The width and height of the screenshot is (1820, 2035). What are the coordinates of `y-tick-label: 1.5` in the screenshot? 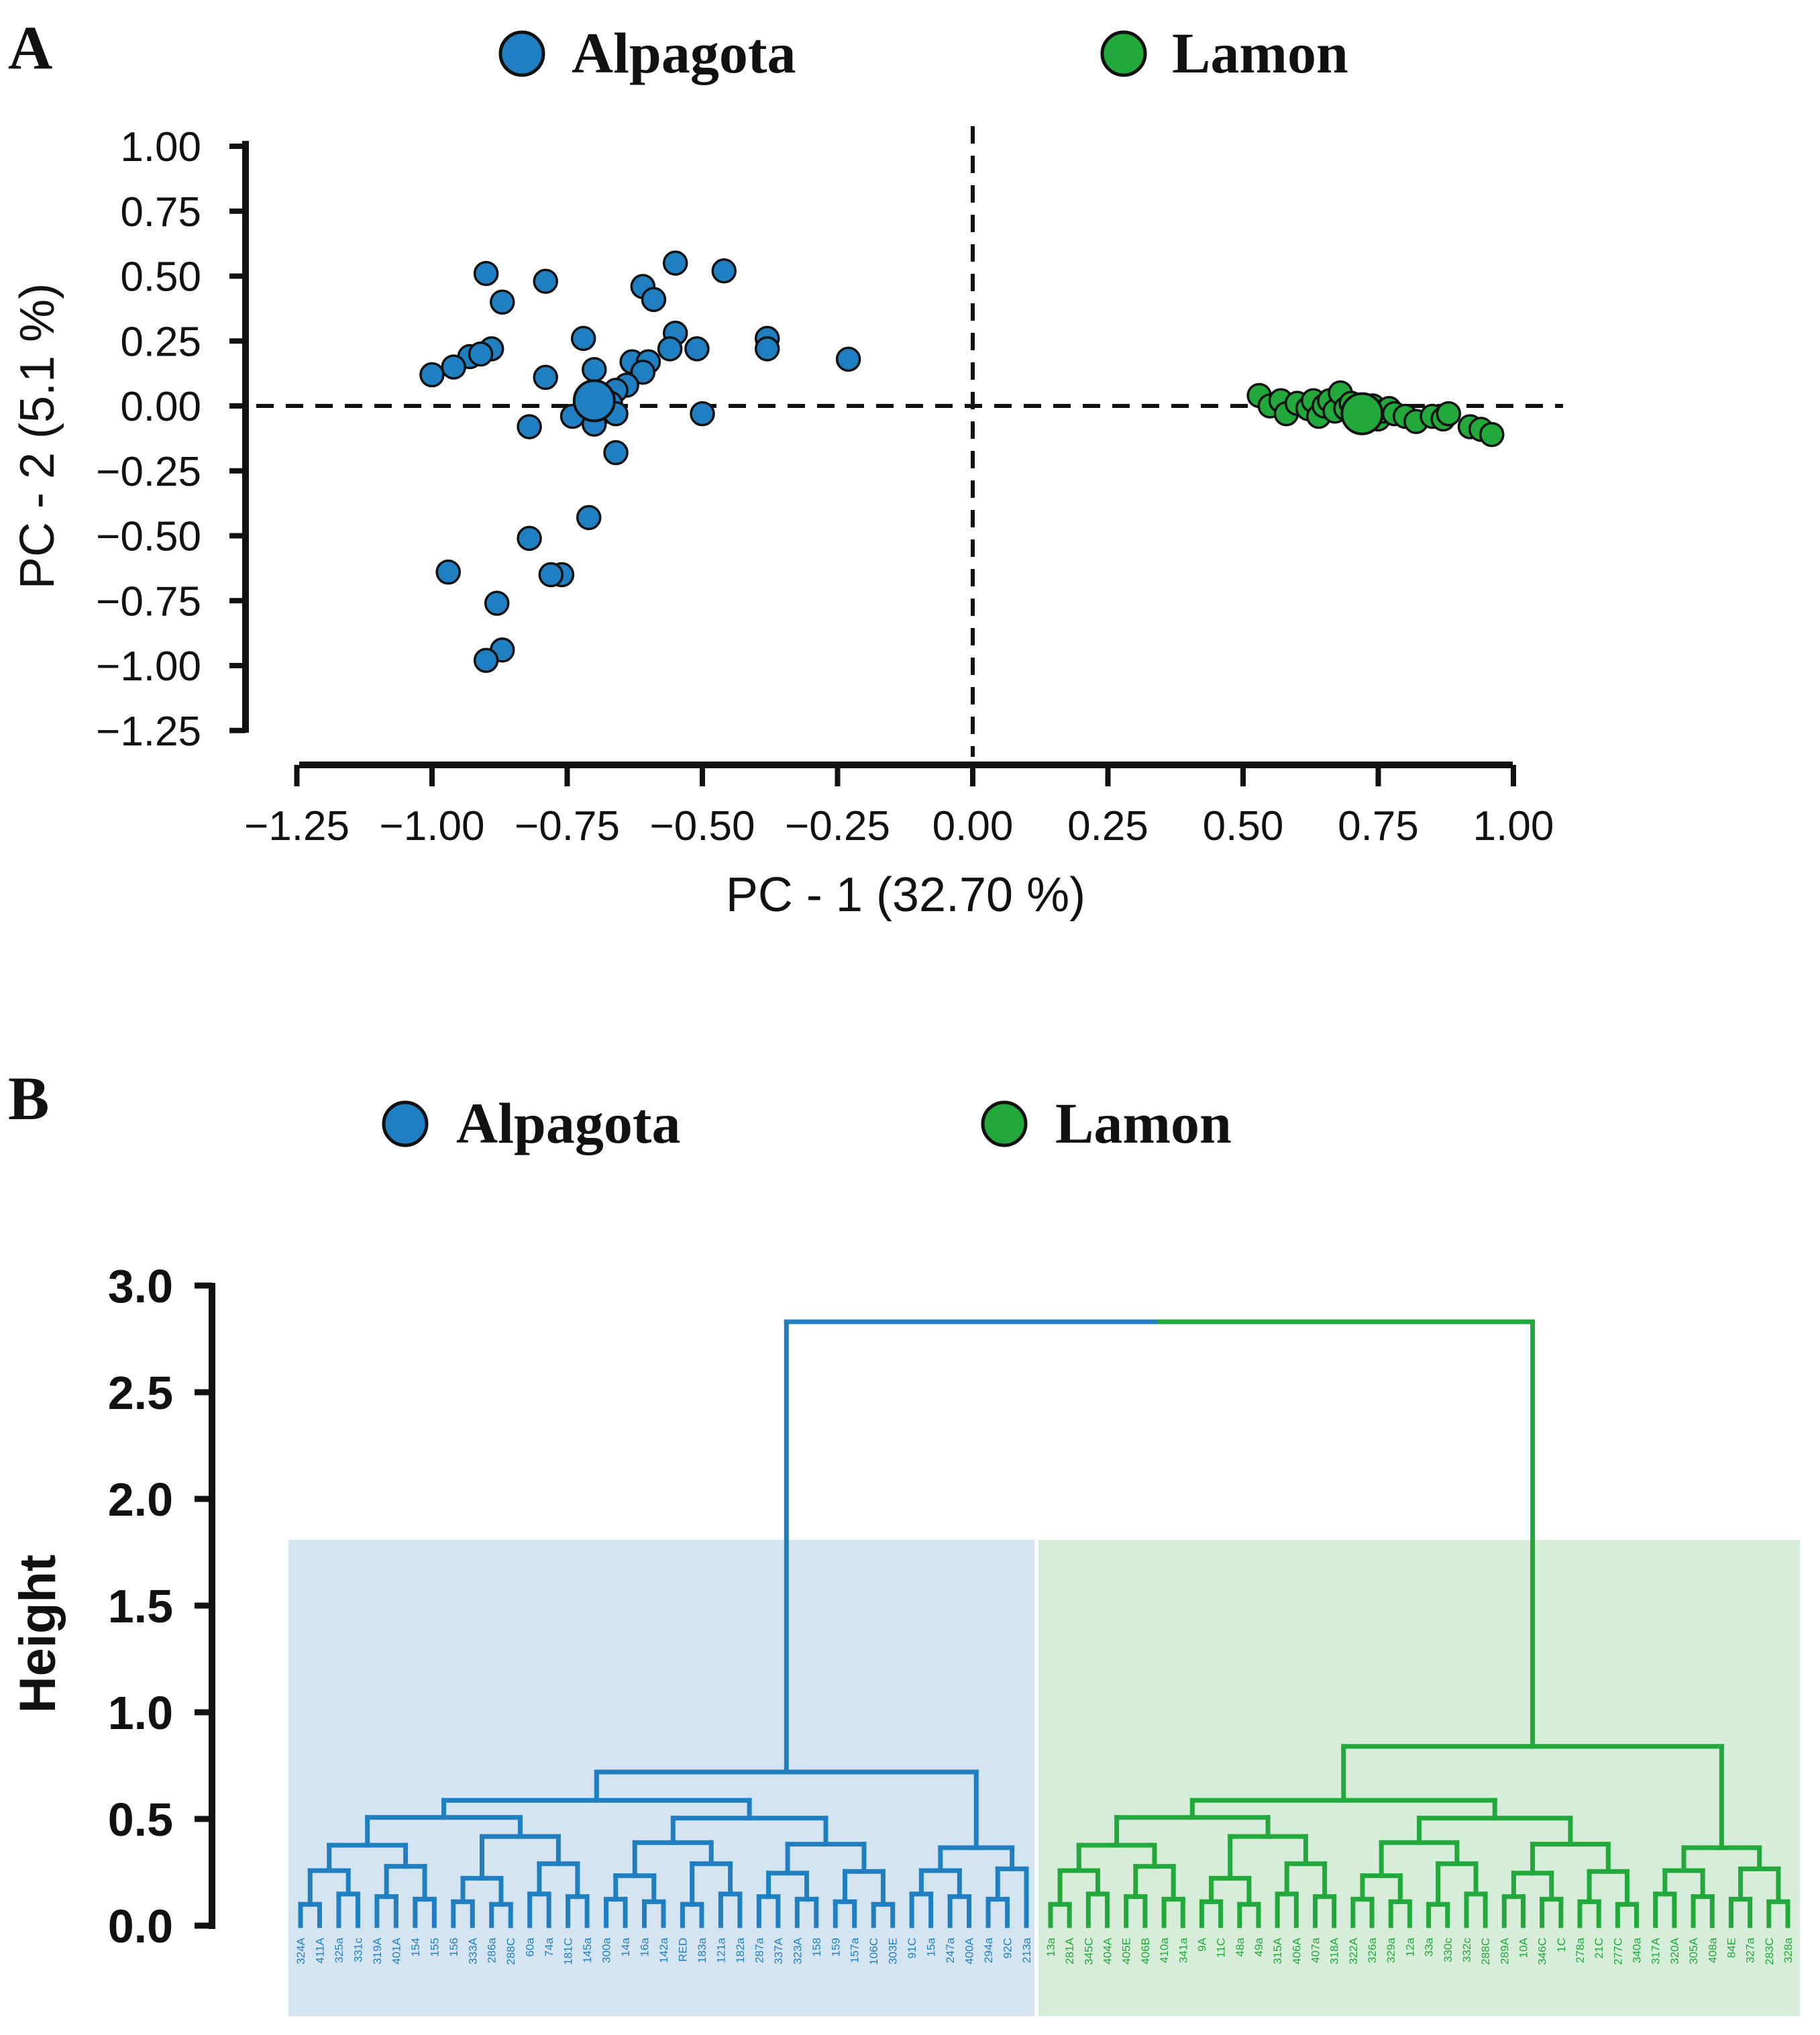 It's located at (140, 1606).